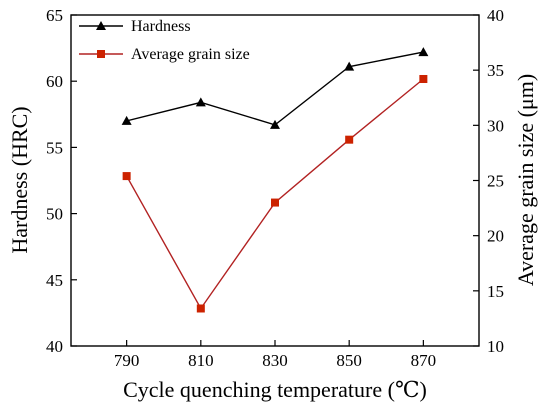  What do you see at coordinates (495, 70) in the screenshot?
I see `y-right-tick-label-35: 35` at bounding box center [495, 70].